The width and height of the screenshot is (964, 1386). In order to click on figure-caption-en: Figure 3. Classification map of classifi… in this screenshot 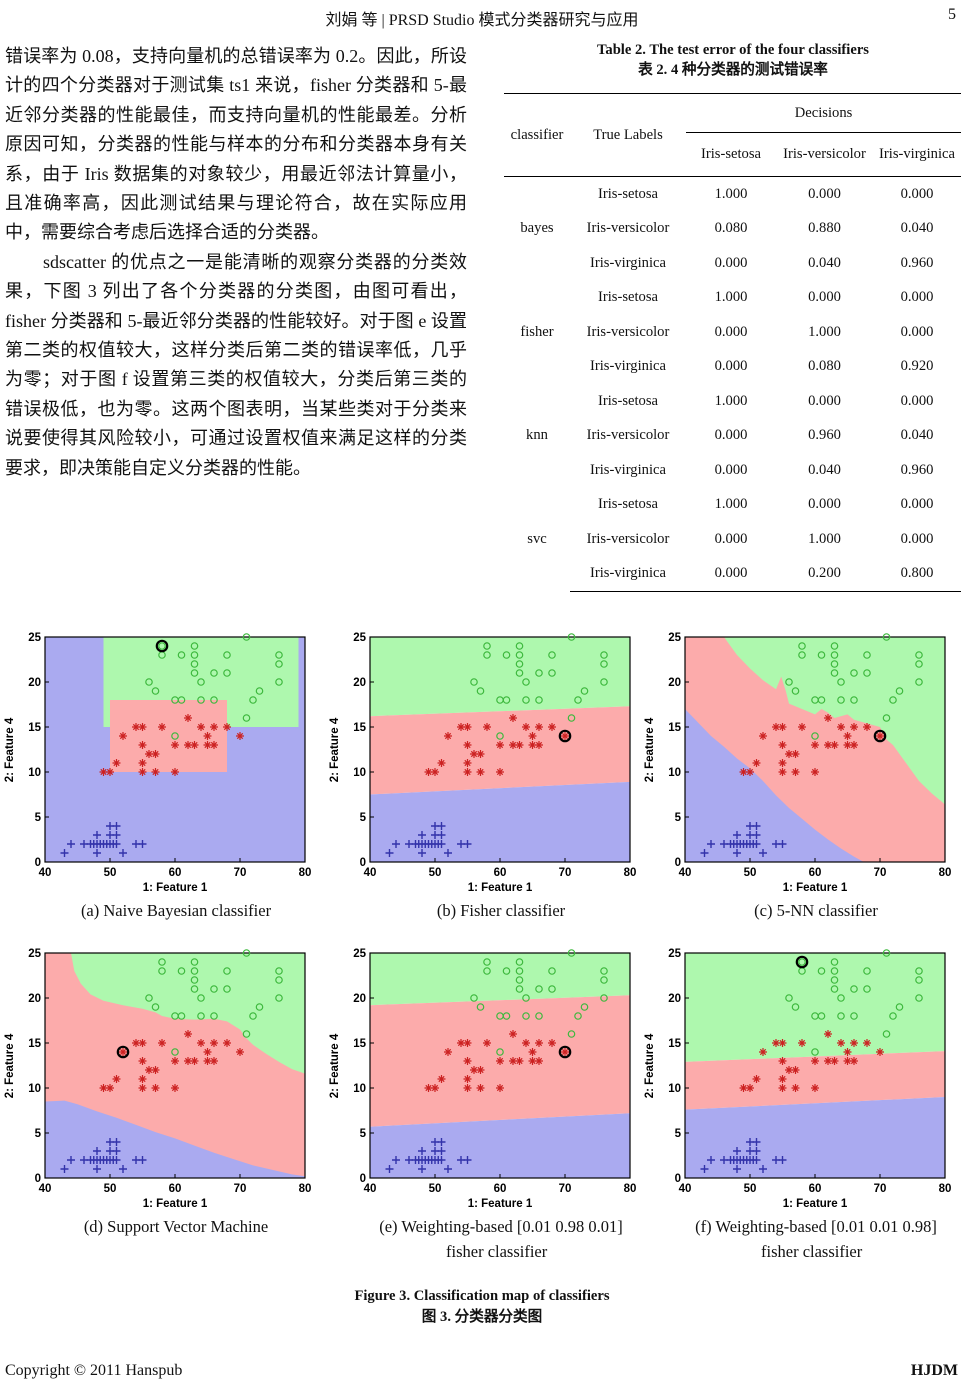, I will do `click(482, 1296)`.